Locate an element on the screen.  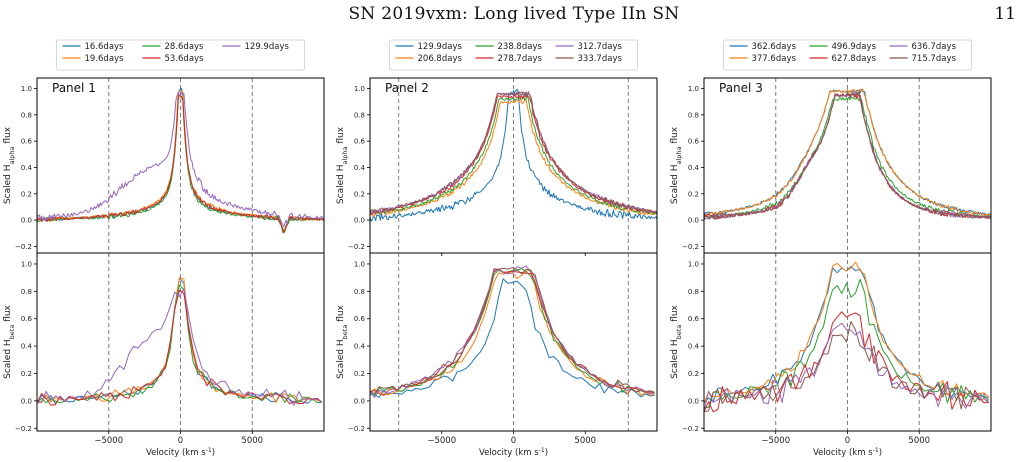
series-line-238.8days is located at coordinates (512, 332).